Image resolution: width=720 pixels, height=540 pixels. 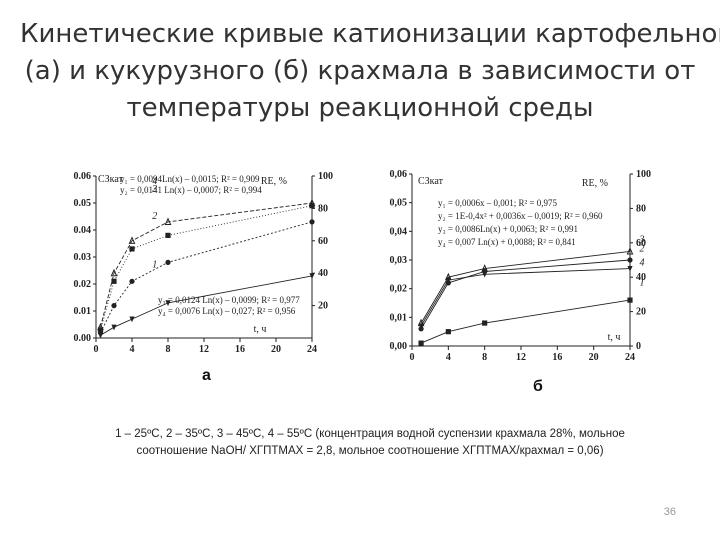 What do you see at coordinates (638, 346) in the screenshot?
I see `y2-tick-label: 0` at bounding box center [638, 346].